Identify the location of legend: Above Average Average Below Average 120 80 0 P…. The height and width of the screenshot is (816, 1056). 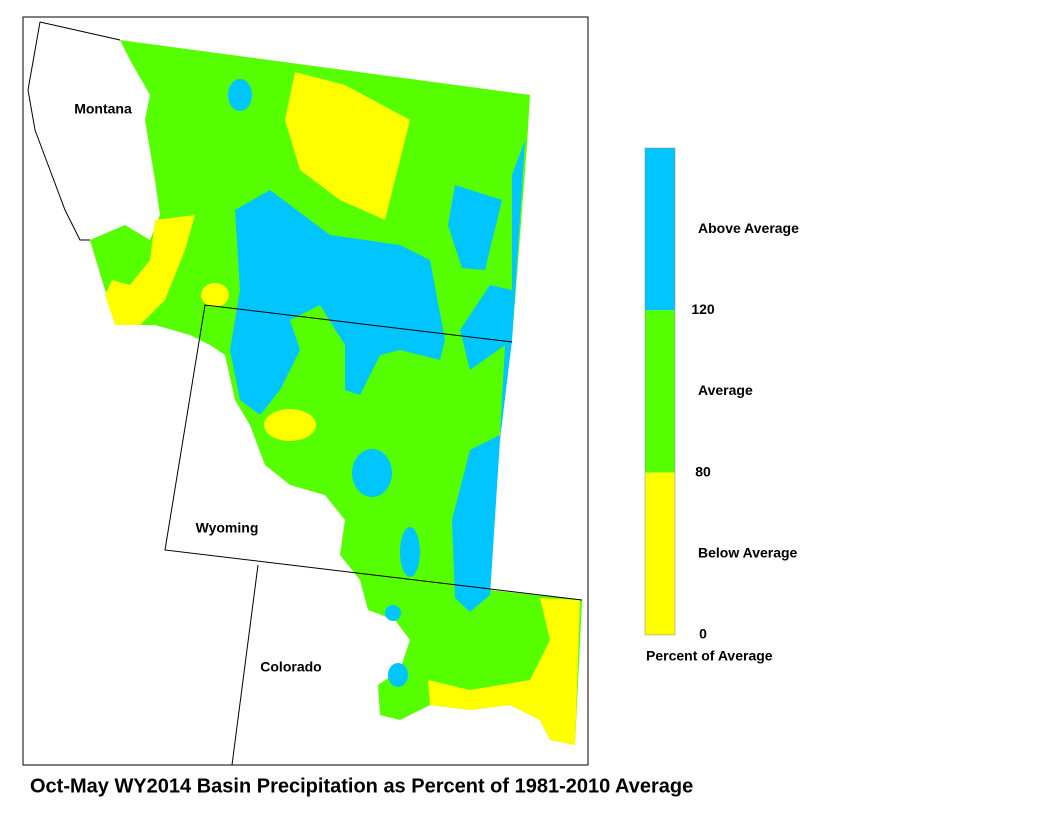
(721, 405).